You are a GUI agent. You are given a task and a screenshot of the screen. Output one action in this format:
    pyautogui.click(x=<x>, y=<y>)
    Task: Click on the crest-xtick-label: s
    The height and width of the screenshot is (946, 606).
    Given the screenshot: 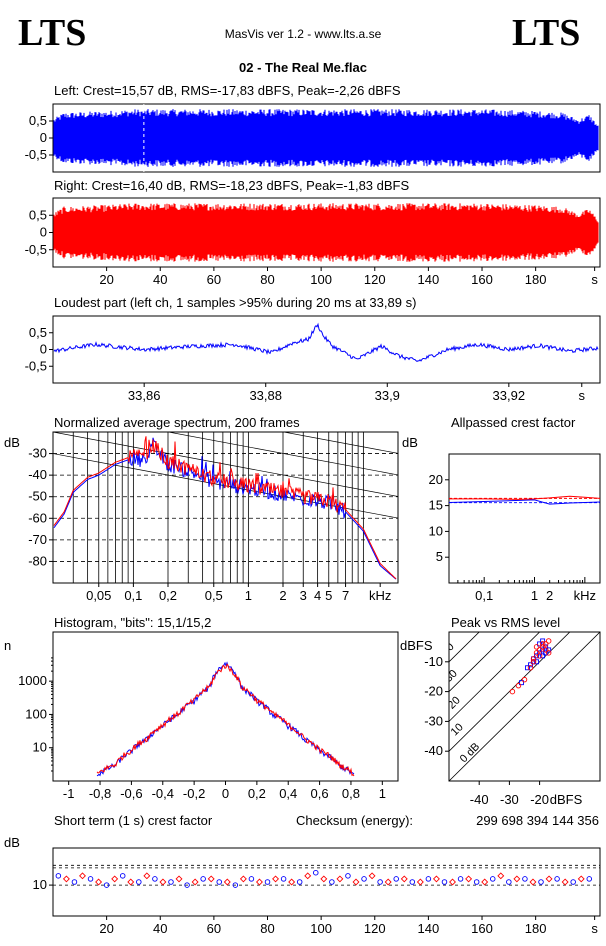 What is the action you would take?
    pyautogui.click(x=594, y=928)
    